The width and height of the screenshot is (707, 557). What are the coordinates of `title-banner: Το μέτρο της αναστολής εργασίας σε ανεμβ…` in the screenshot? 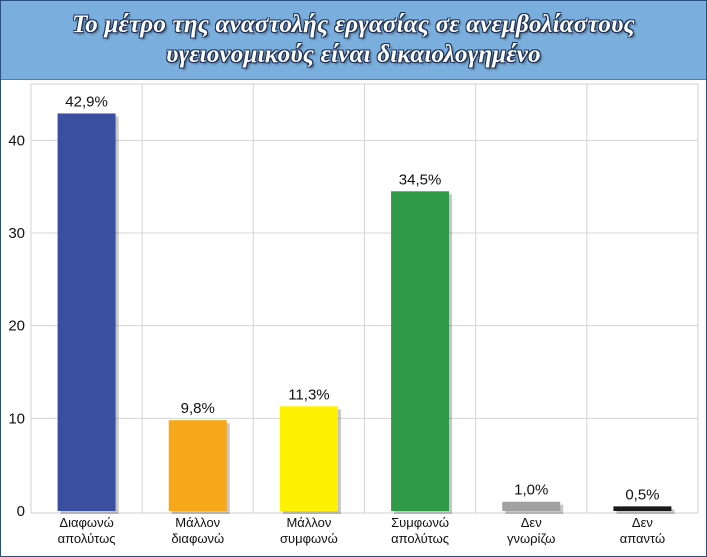 It's located at (353, 40).